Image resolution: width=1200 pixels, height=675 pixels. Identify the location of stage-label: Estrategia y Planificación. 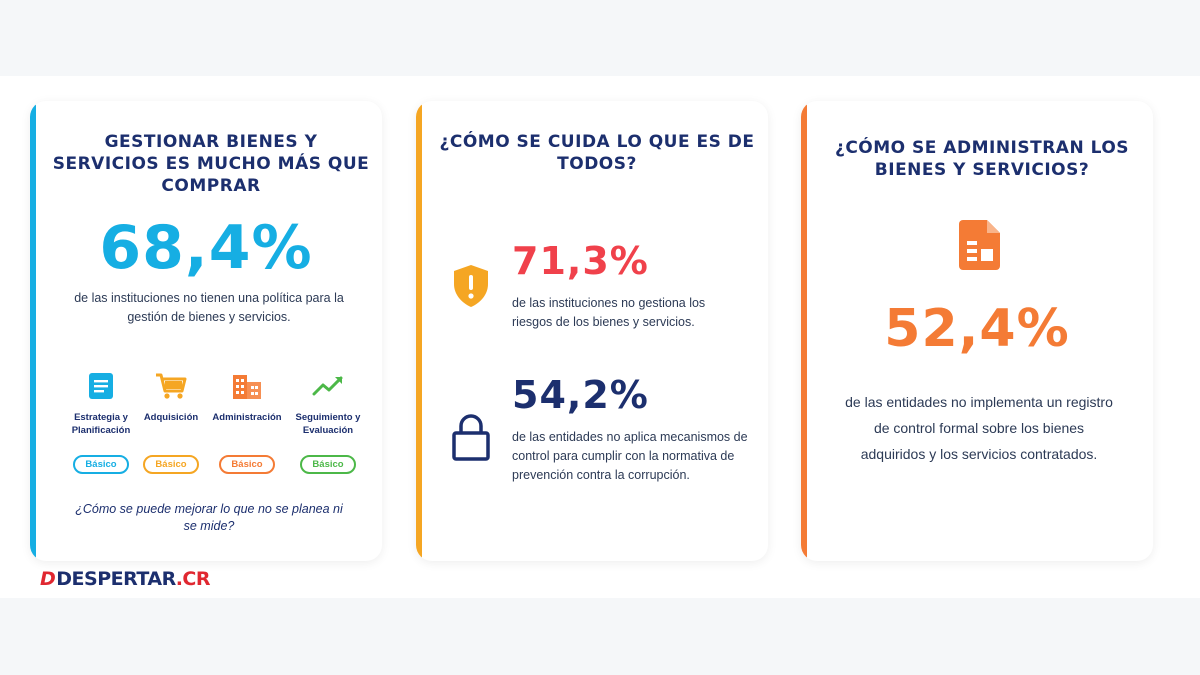
(101, 424).